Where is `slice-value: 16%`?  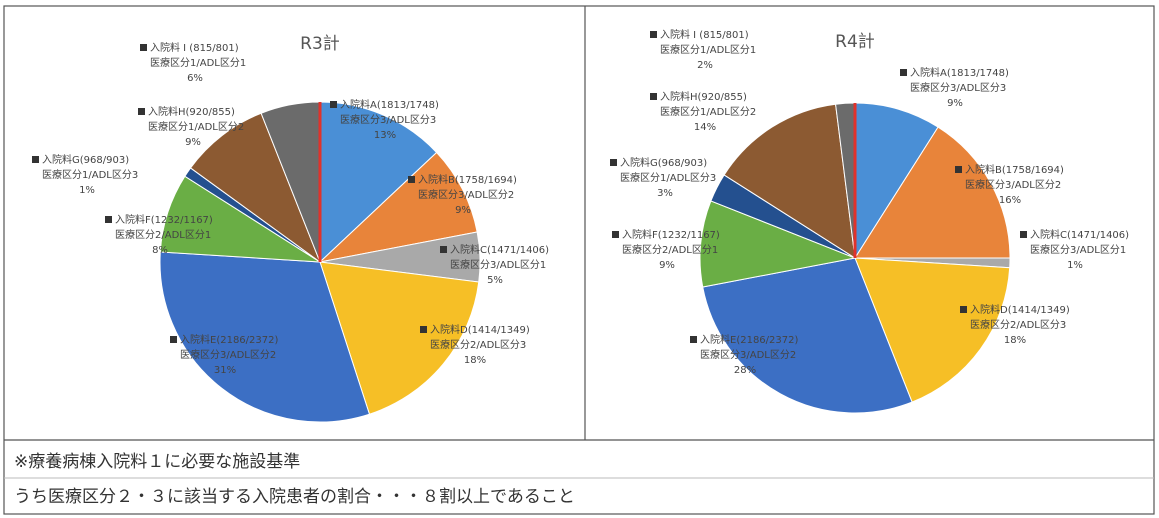
slice-value: 16% is located at coordinates (1010, 200).